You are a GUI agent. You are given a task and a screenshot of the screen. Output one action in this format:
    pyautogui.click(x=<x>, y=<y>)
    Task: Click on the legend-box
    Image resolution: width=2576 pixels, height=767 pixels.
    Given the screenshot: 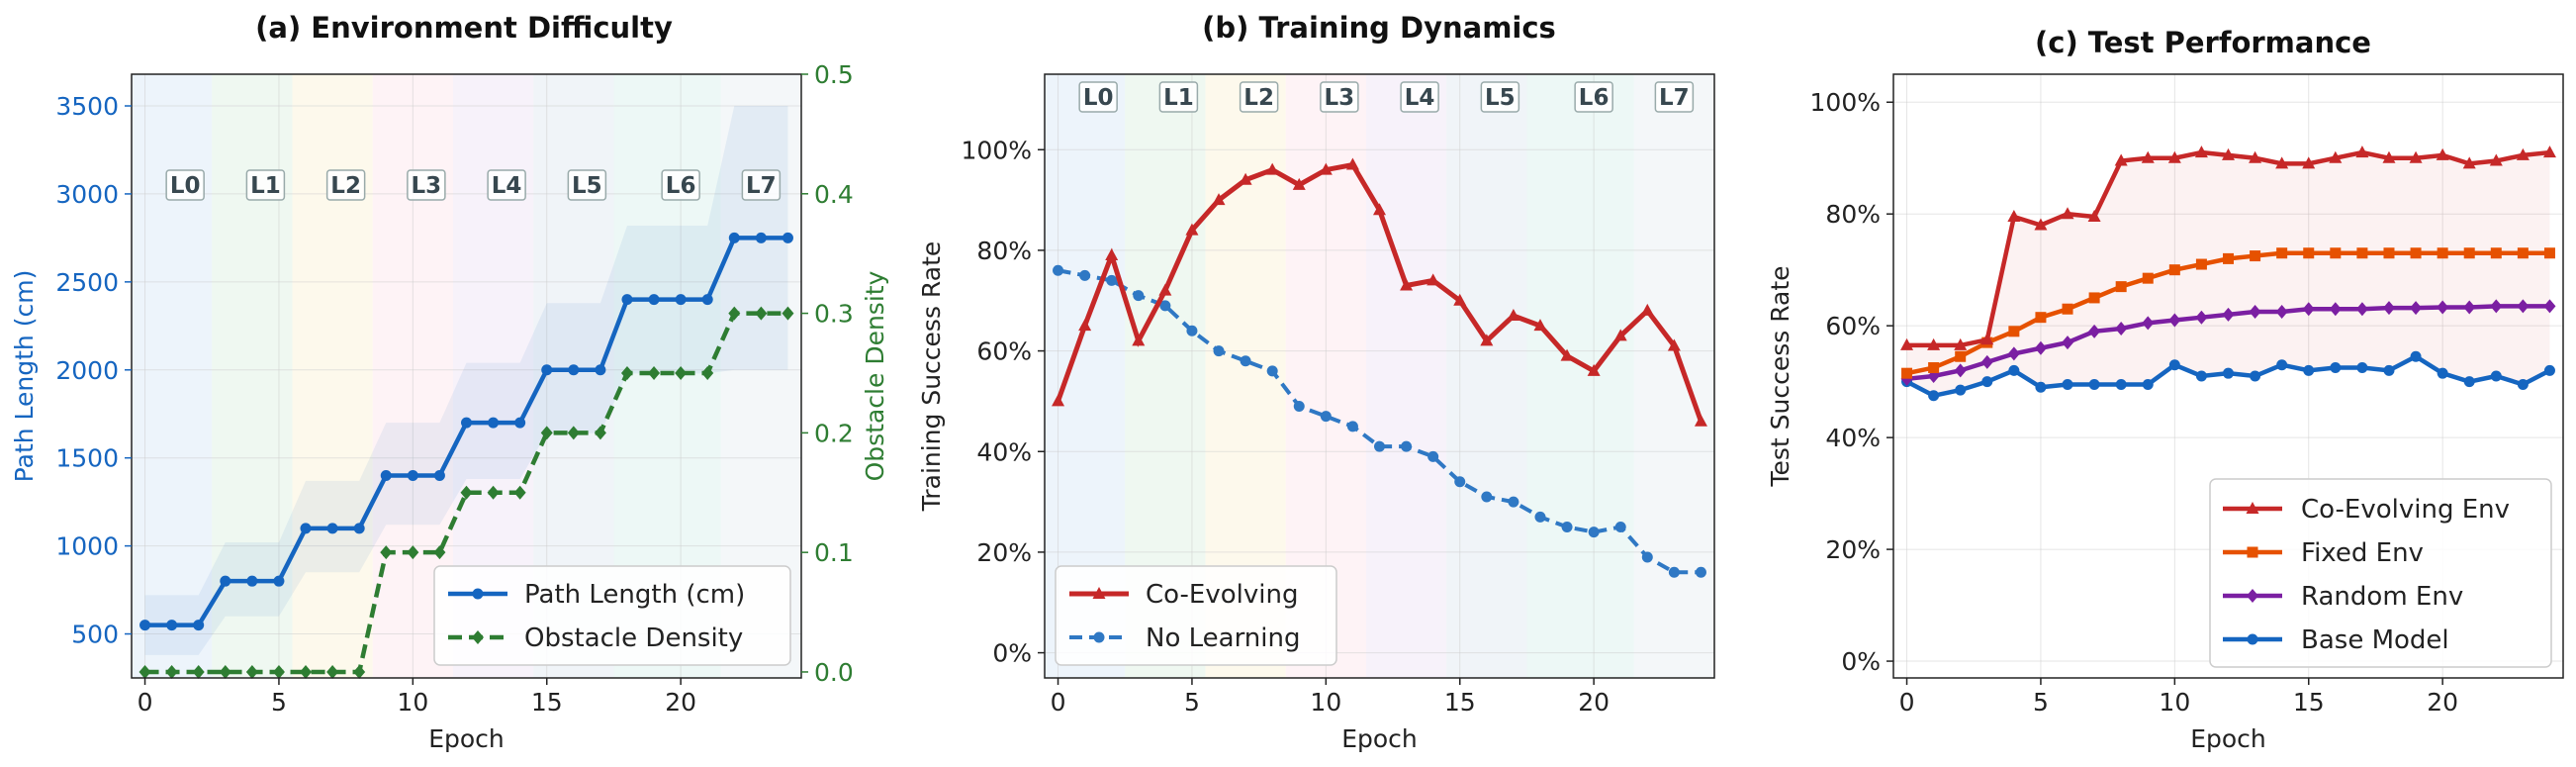 What is the action you would take?
    pyautogui.click(x=1196, y=615)
    